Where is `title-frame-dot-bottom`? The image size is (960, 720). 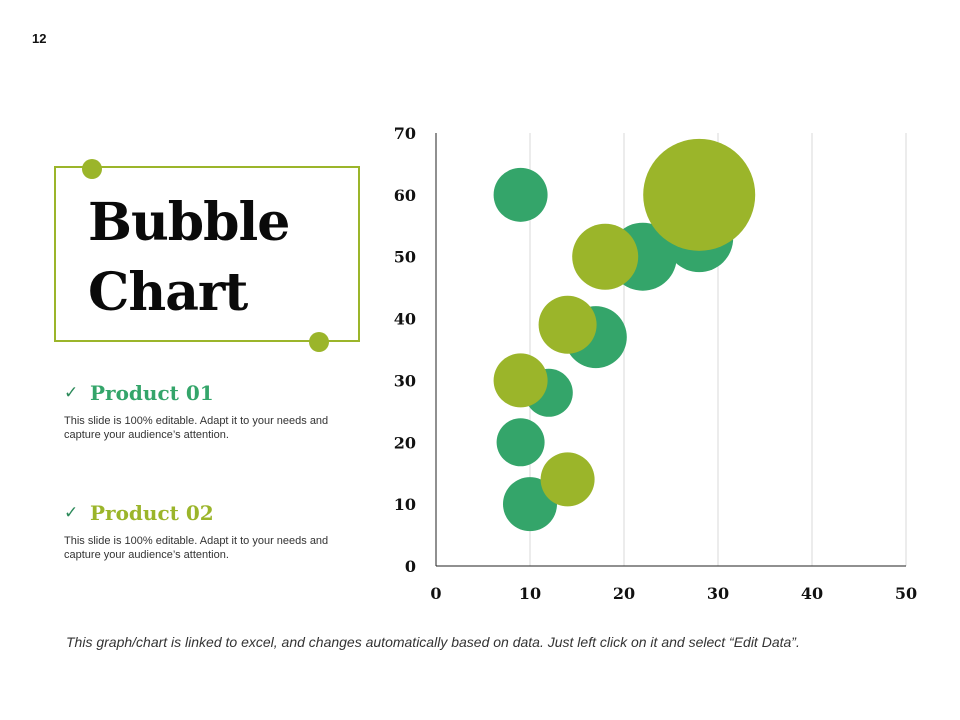 title-frame-dot-bottom is located at coordinates (319, 342).